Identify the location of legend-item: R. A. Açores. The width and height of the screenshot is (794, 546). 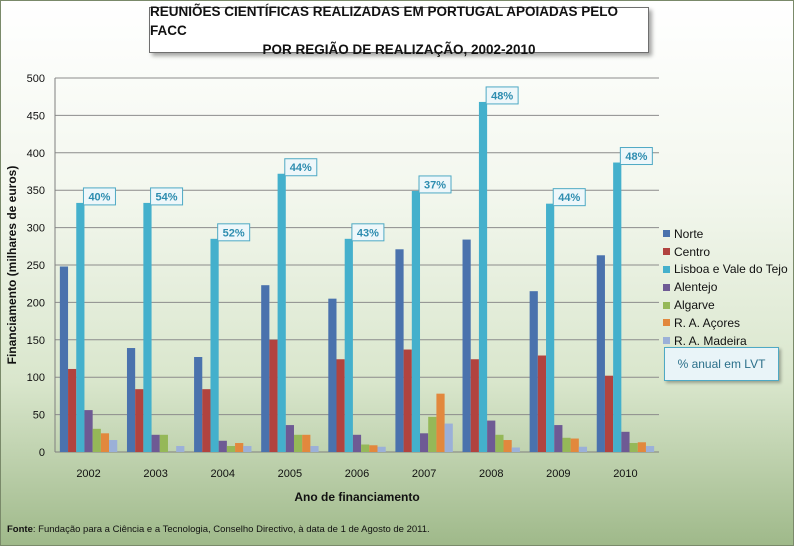
(725, 323).